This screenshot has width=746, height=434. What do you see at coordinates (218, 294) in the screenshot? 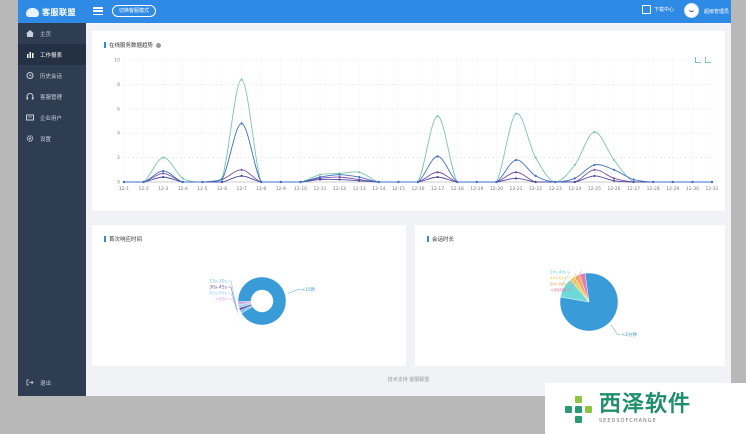
I see `slice-label: 45s-60s` at bounding box center [218, 294].